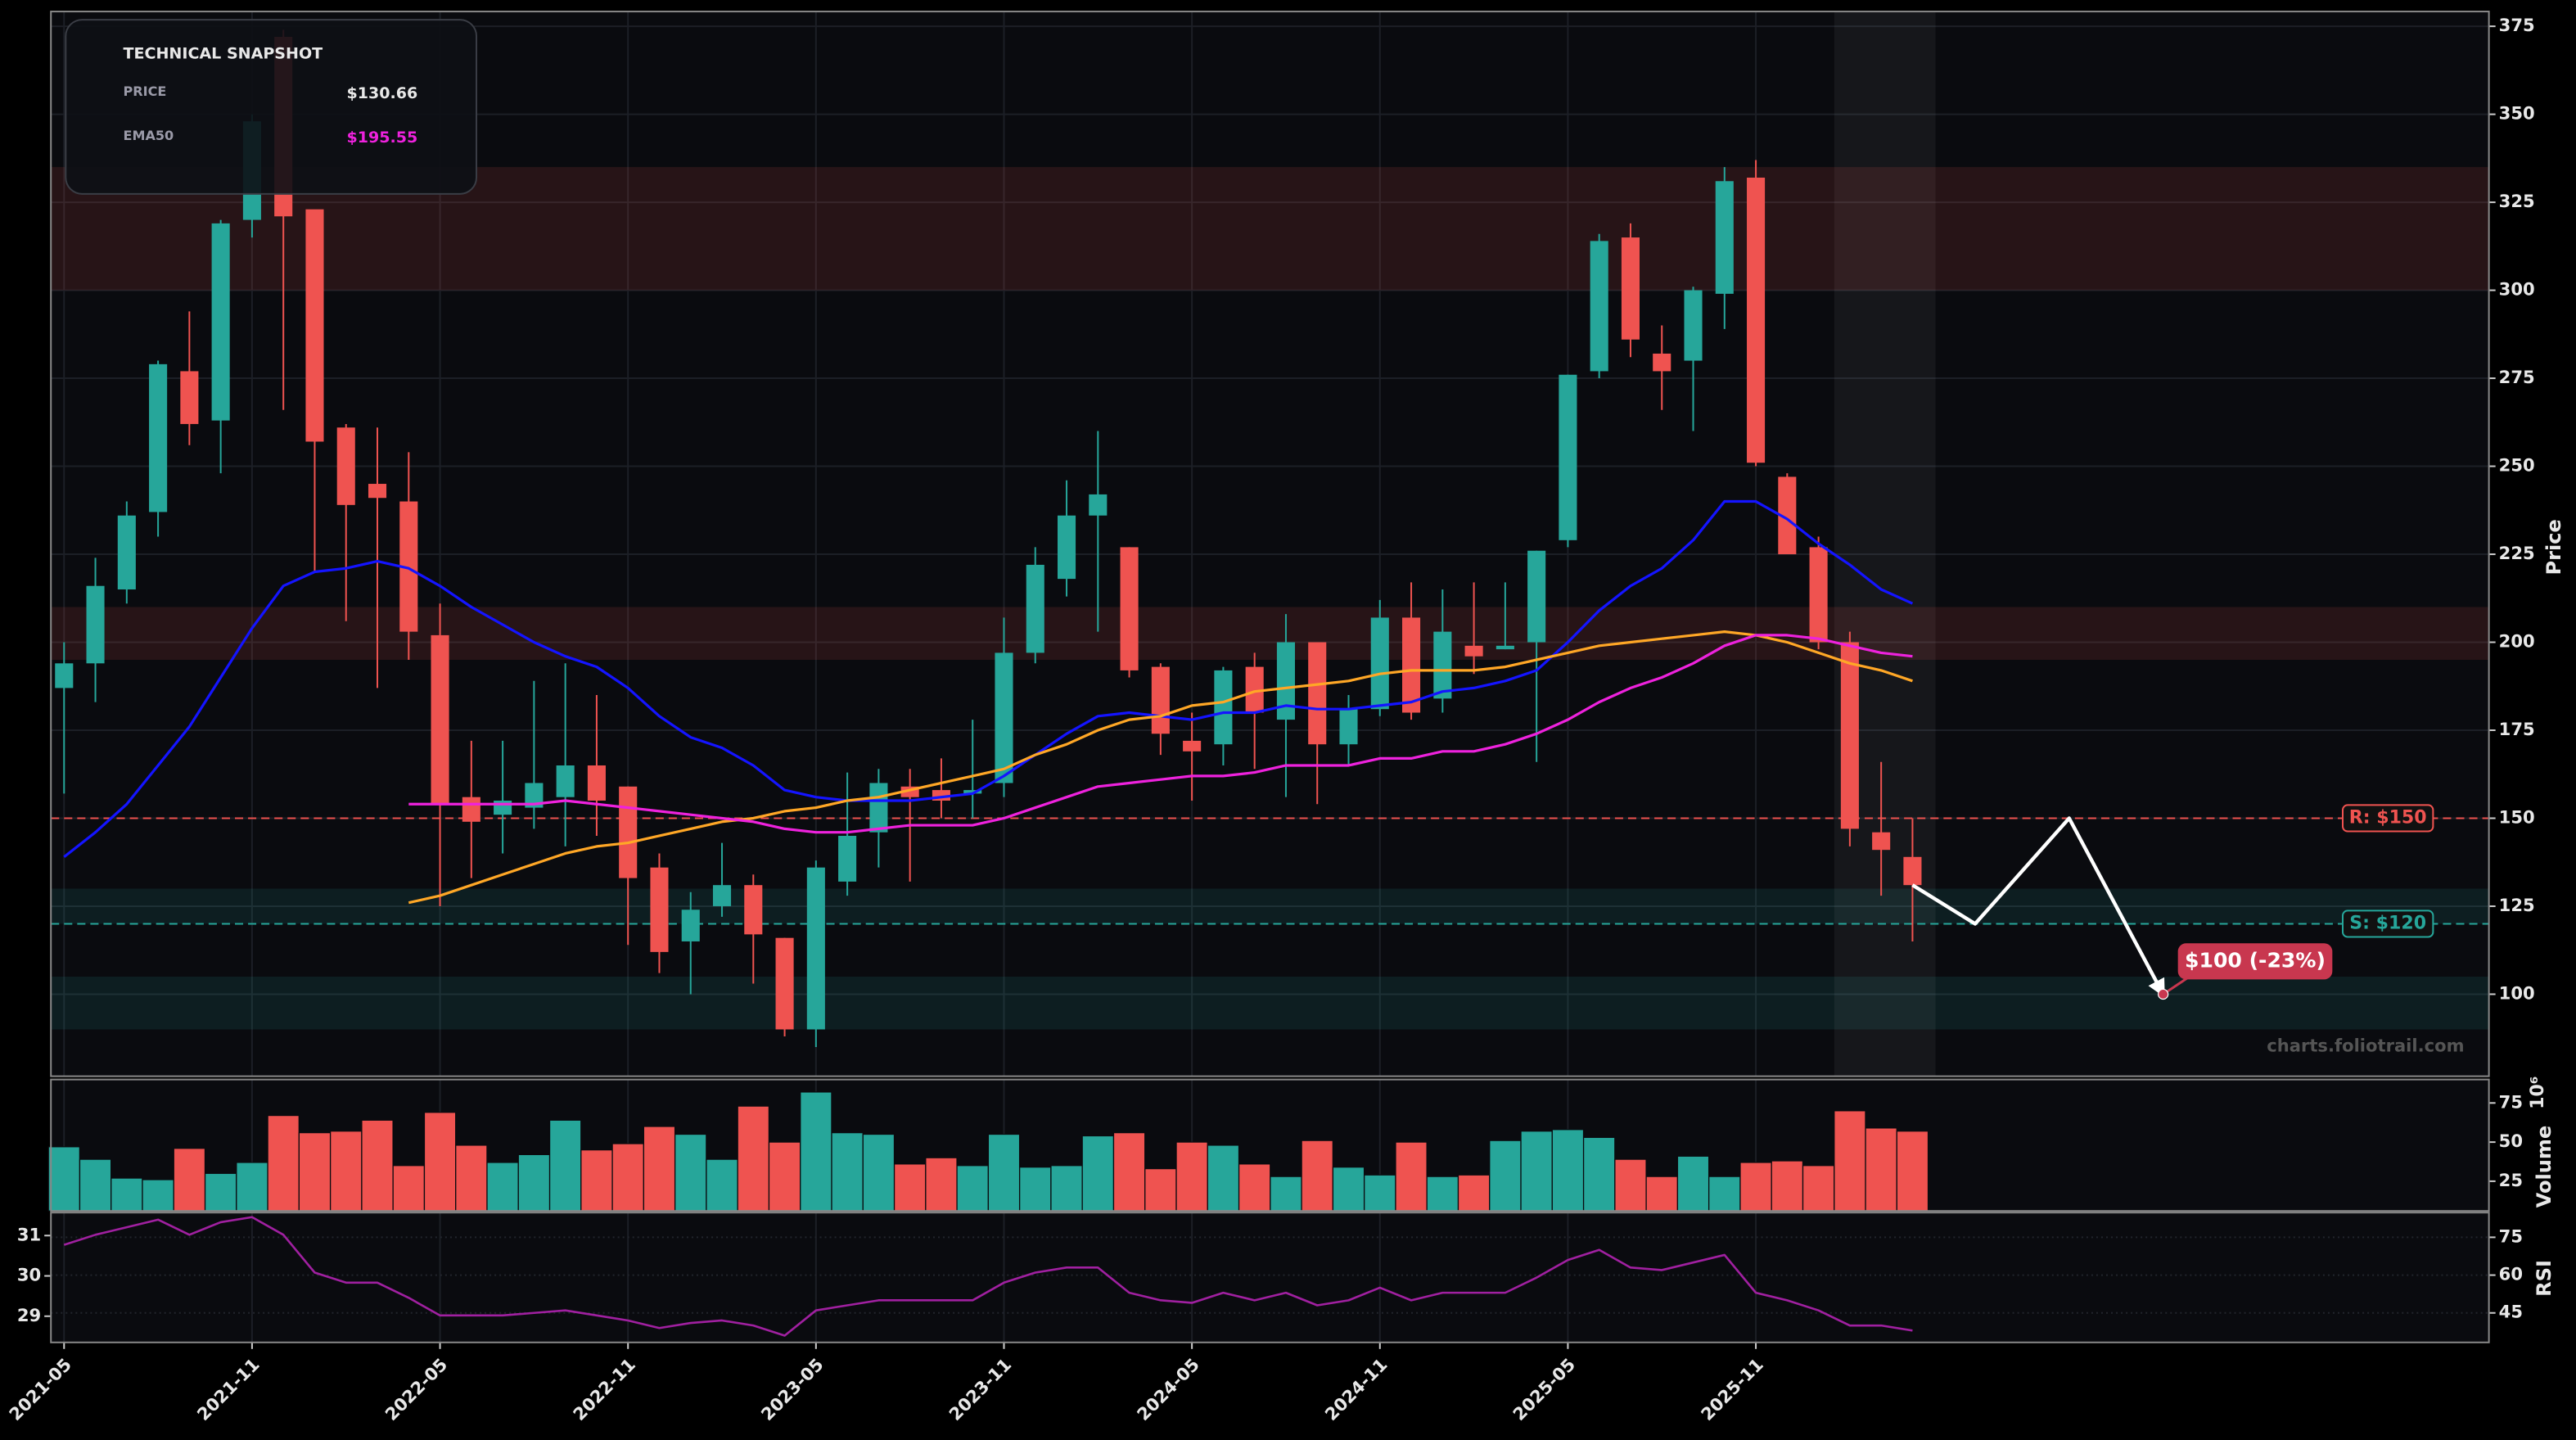 Image resolution: width=2576 pixels, height=1440 pixels. What do you see at coordinates (2517, 25) in the screenshot?
I see `y-tick-label: 375` at bounding box center [2517, 25].